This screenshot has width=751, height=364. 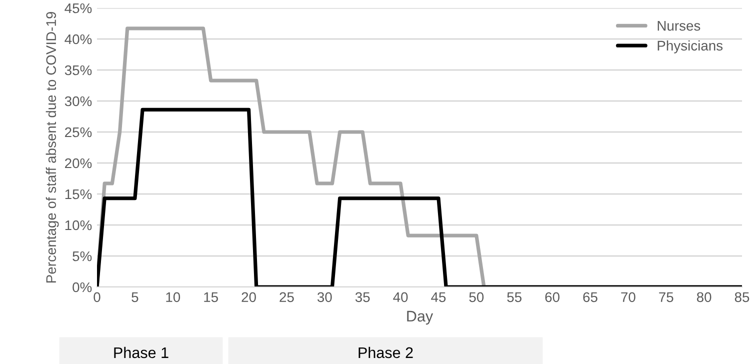 What do you see at coordinates (742, 297) in the screenshot?
I see `x-tick-label: 85` at bounding box center [742, 297].